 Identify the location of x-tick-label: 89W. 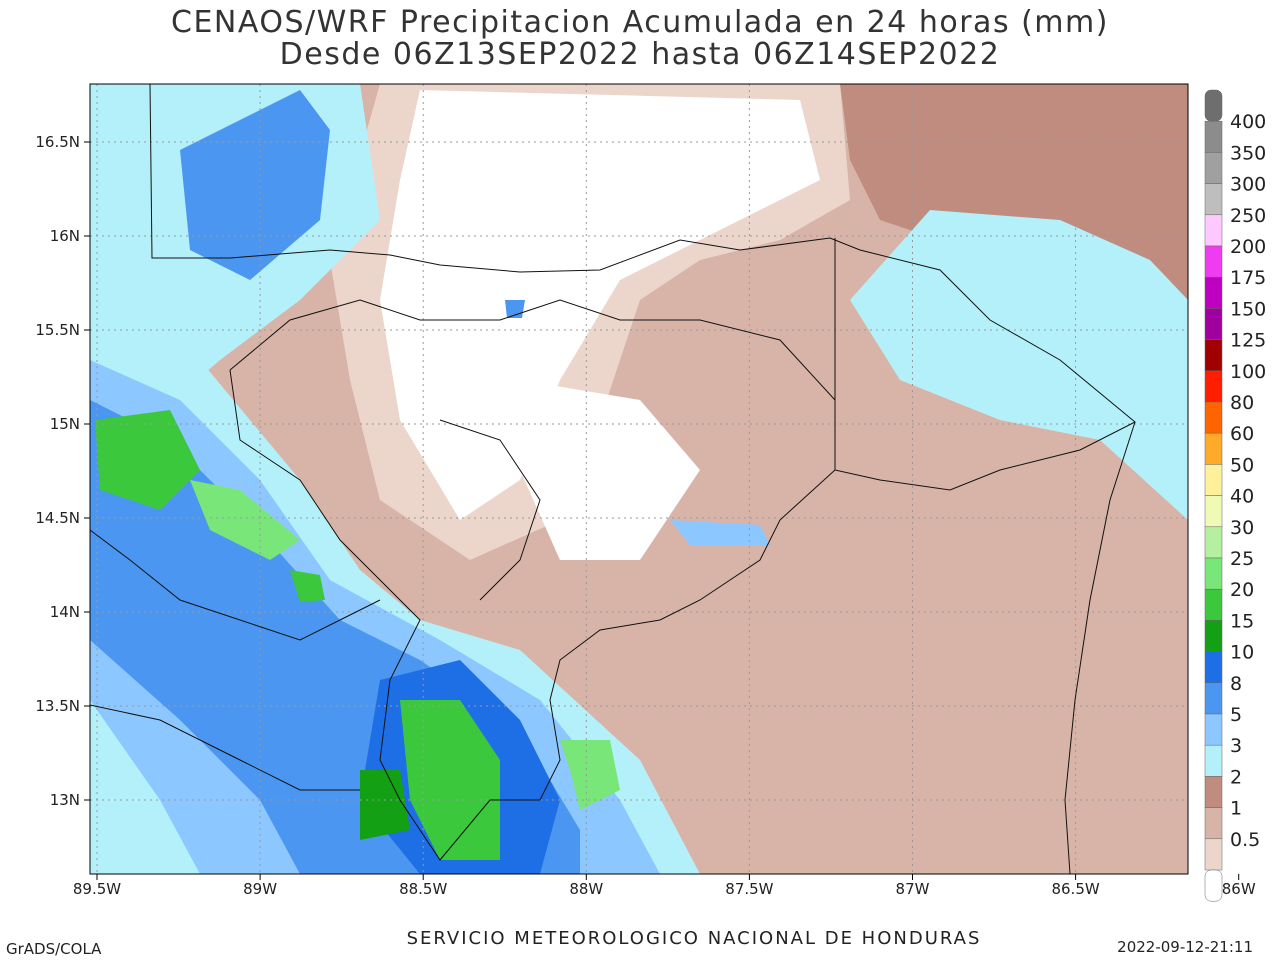
(260, 889).